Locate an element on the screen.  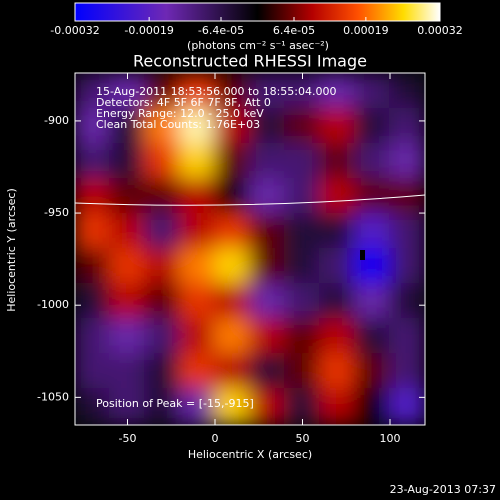
colorbar-tick-label: 0.00019 is located at coordinates (366, 30).